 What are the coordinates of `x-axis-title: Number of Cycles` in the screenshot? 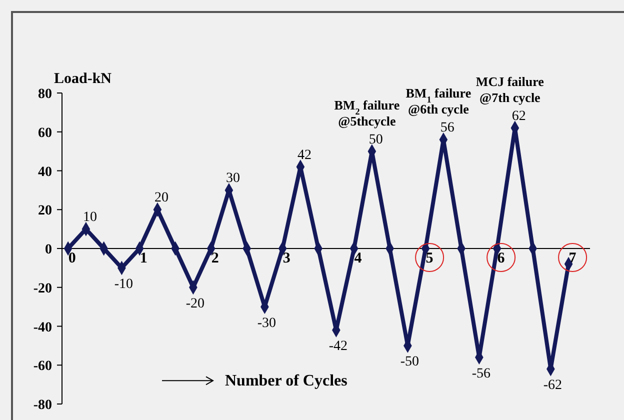 It's located at (286, 381).